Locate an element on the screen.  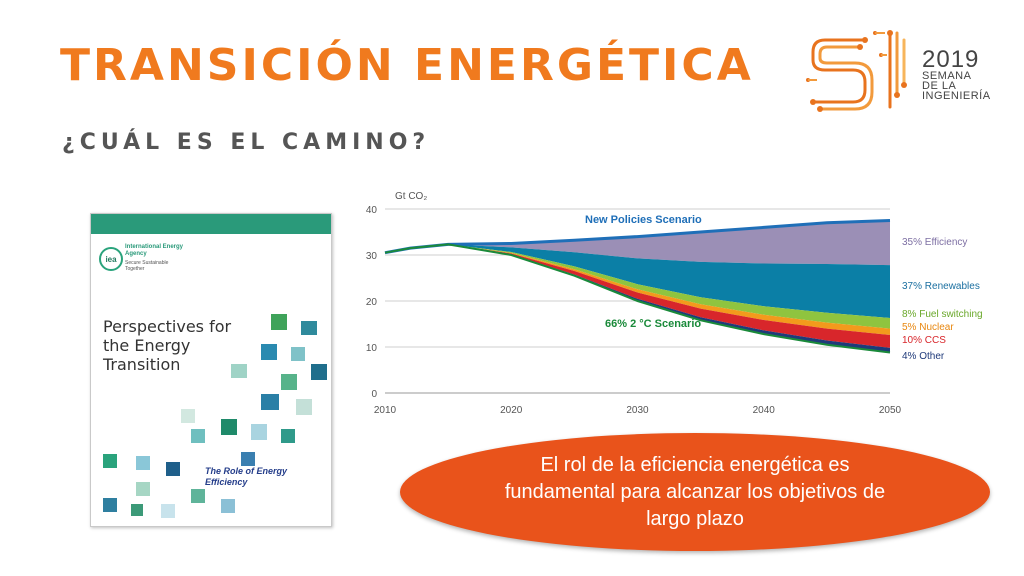
wedge-label: 37% Renewables is located at coordinates (941, 286).